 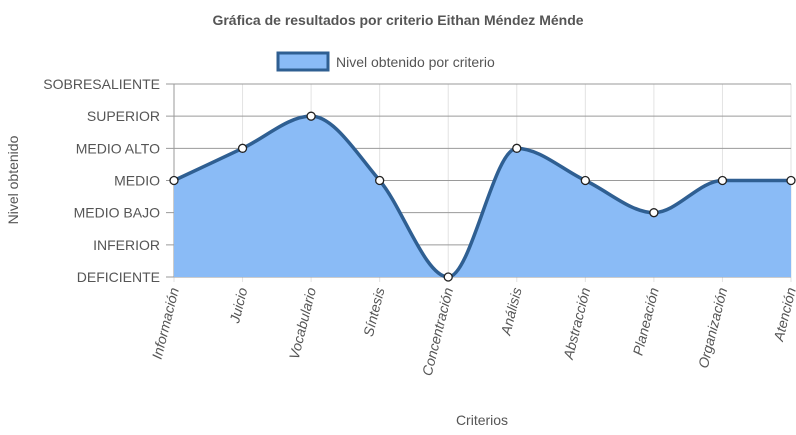 What do you see at coordinates (303, 61) in the screenshot?
I see `legend-swatch` at bounding box center [303, 61].